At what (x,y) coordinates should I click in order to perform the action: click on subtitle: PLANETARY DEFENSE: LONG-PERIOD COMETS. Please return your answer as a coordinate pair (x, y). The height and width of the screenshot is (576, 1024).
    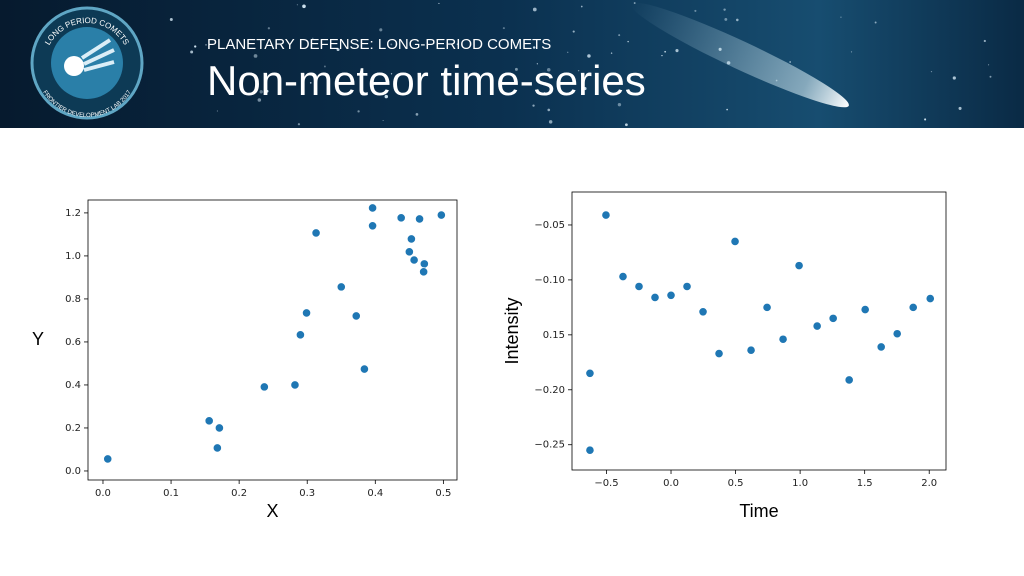
    Looking at the image, I should click on (379, 44).